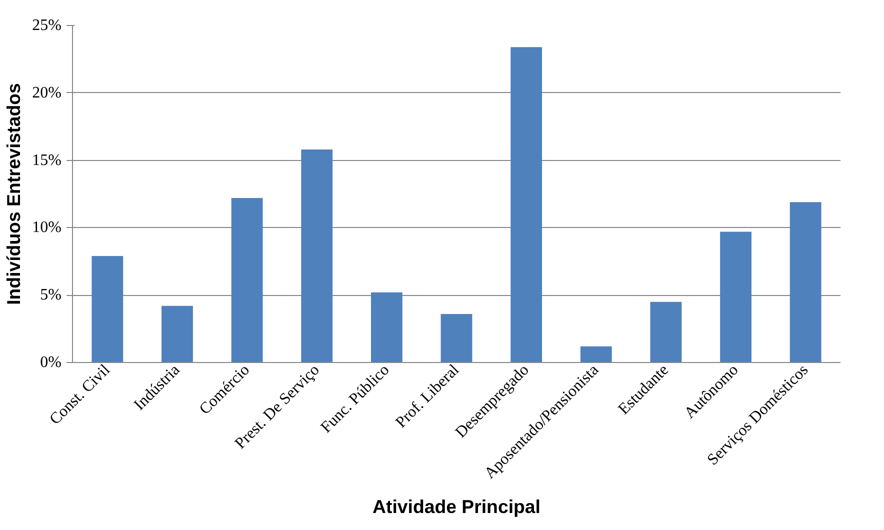 The height and width of the screenshot is (530, 884). What do you see at coordinates (51, 362) in the screenshot?
I see `y-tick-label: 0%` at bounding box center [51, 362].